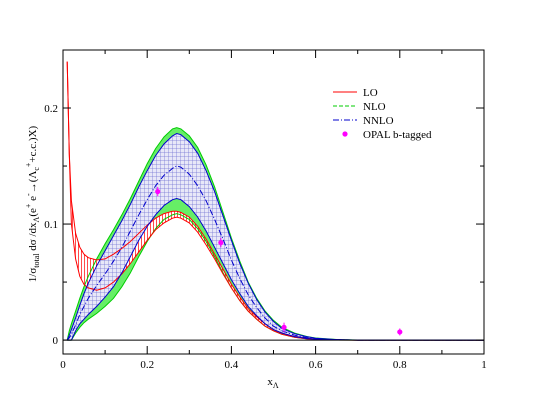 The image size is (537, 415). Describe the element at coordinates (273, 383) in the screenshot. I see `x-axis-label: xΛ` at that location.